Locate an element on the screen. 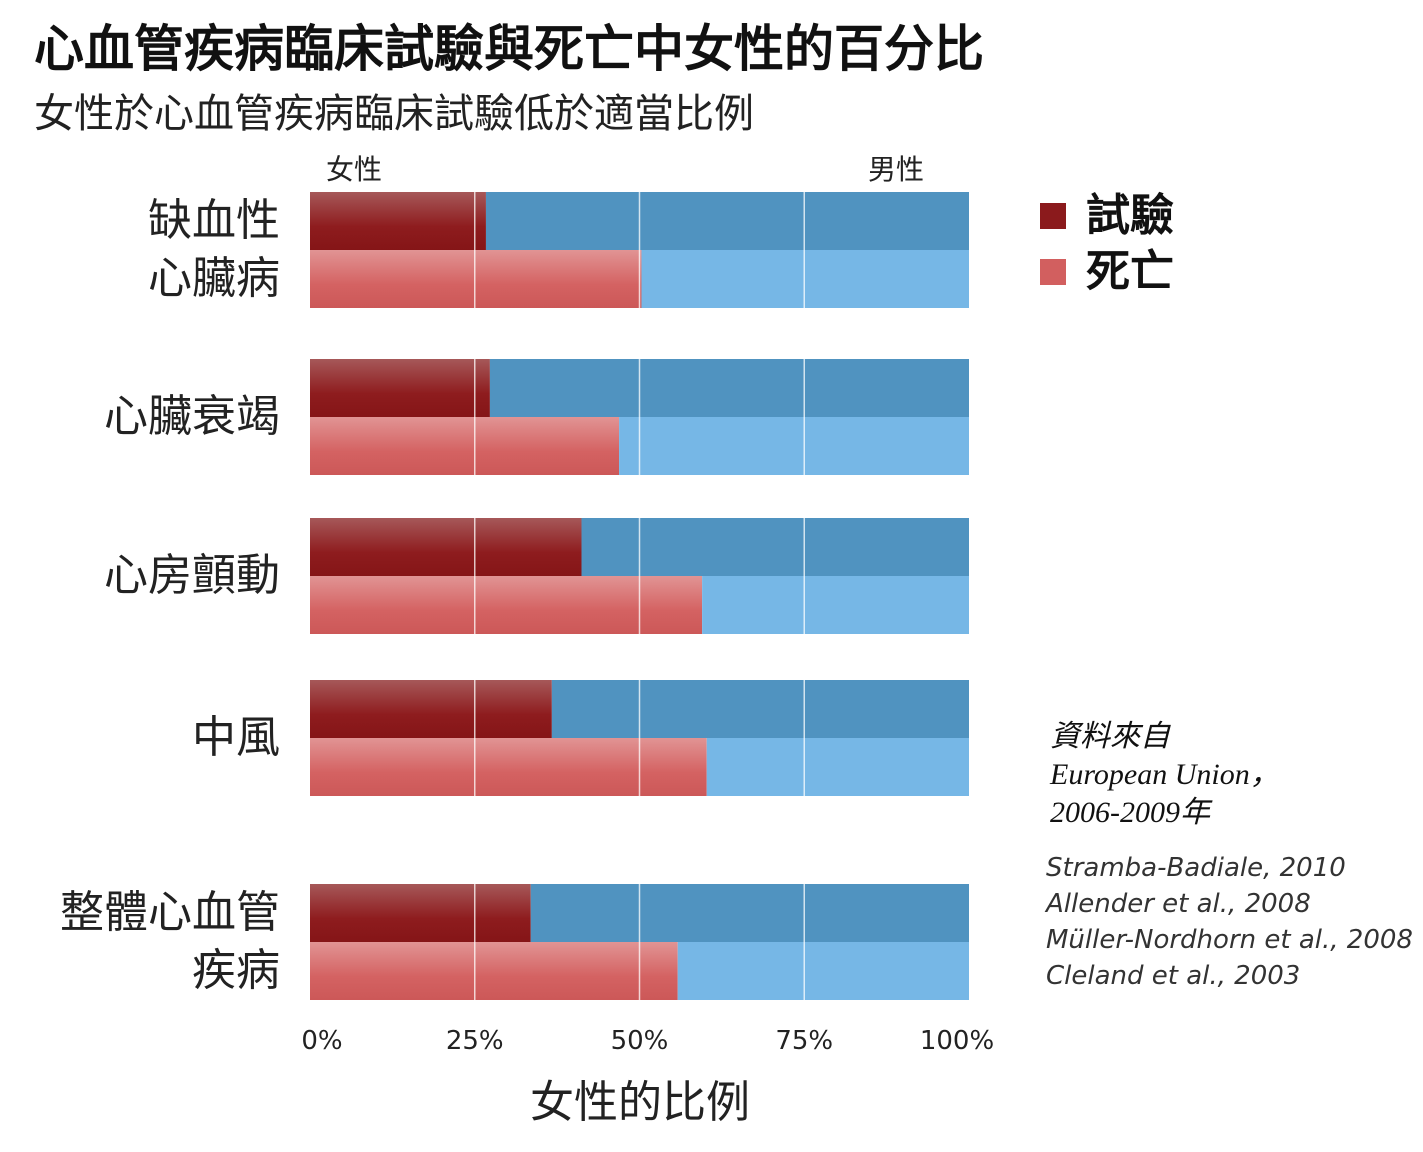 The width and height of the screenshot is (1423, 1152). x-axis-label: 女性的比例 is located at coordinates (640, 1102).